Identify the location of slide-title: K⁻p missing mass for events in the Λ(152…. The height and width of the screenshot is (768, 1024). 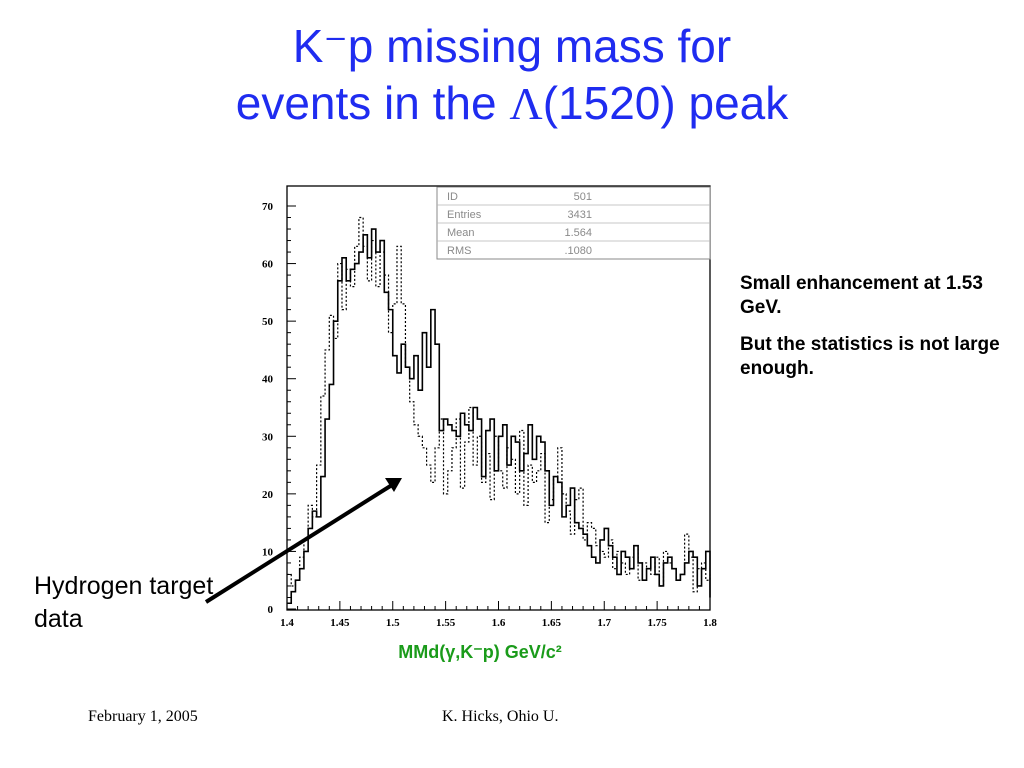
(512, 75).